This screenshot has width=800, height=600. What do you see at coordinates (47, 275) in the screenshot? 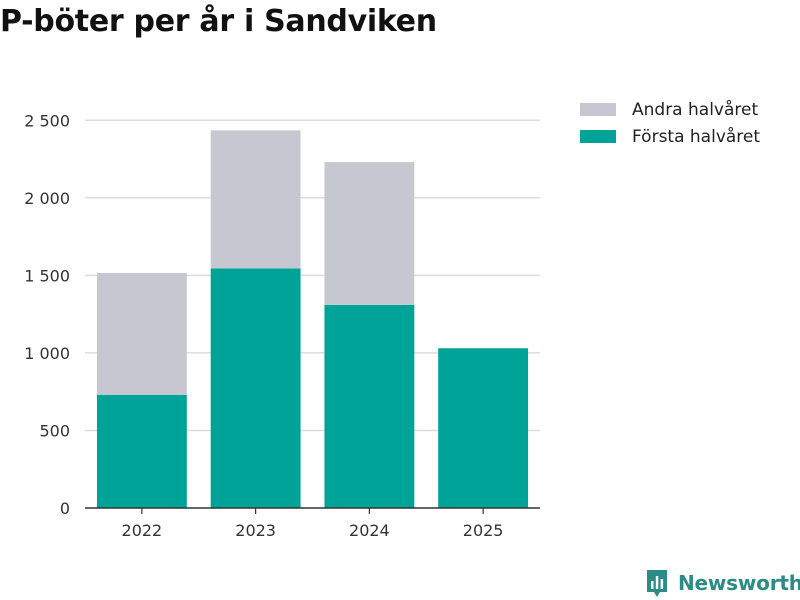
I see `y-tick-label: 1 500` at bounding box center [47, 275].